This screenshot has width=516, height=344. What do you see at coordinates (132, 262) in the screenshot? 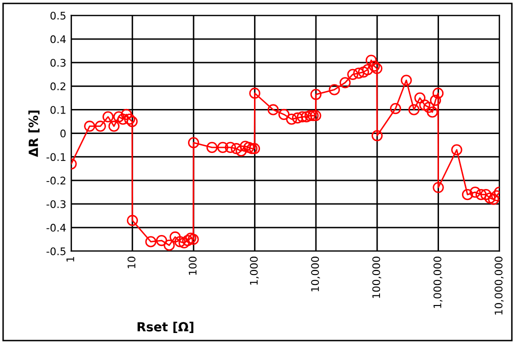
I see `x-tick-label: 10` at bounding box center [132, 262].